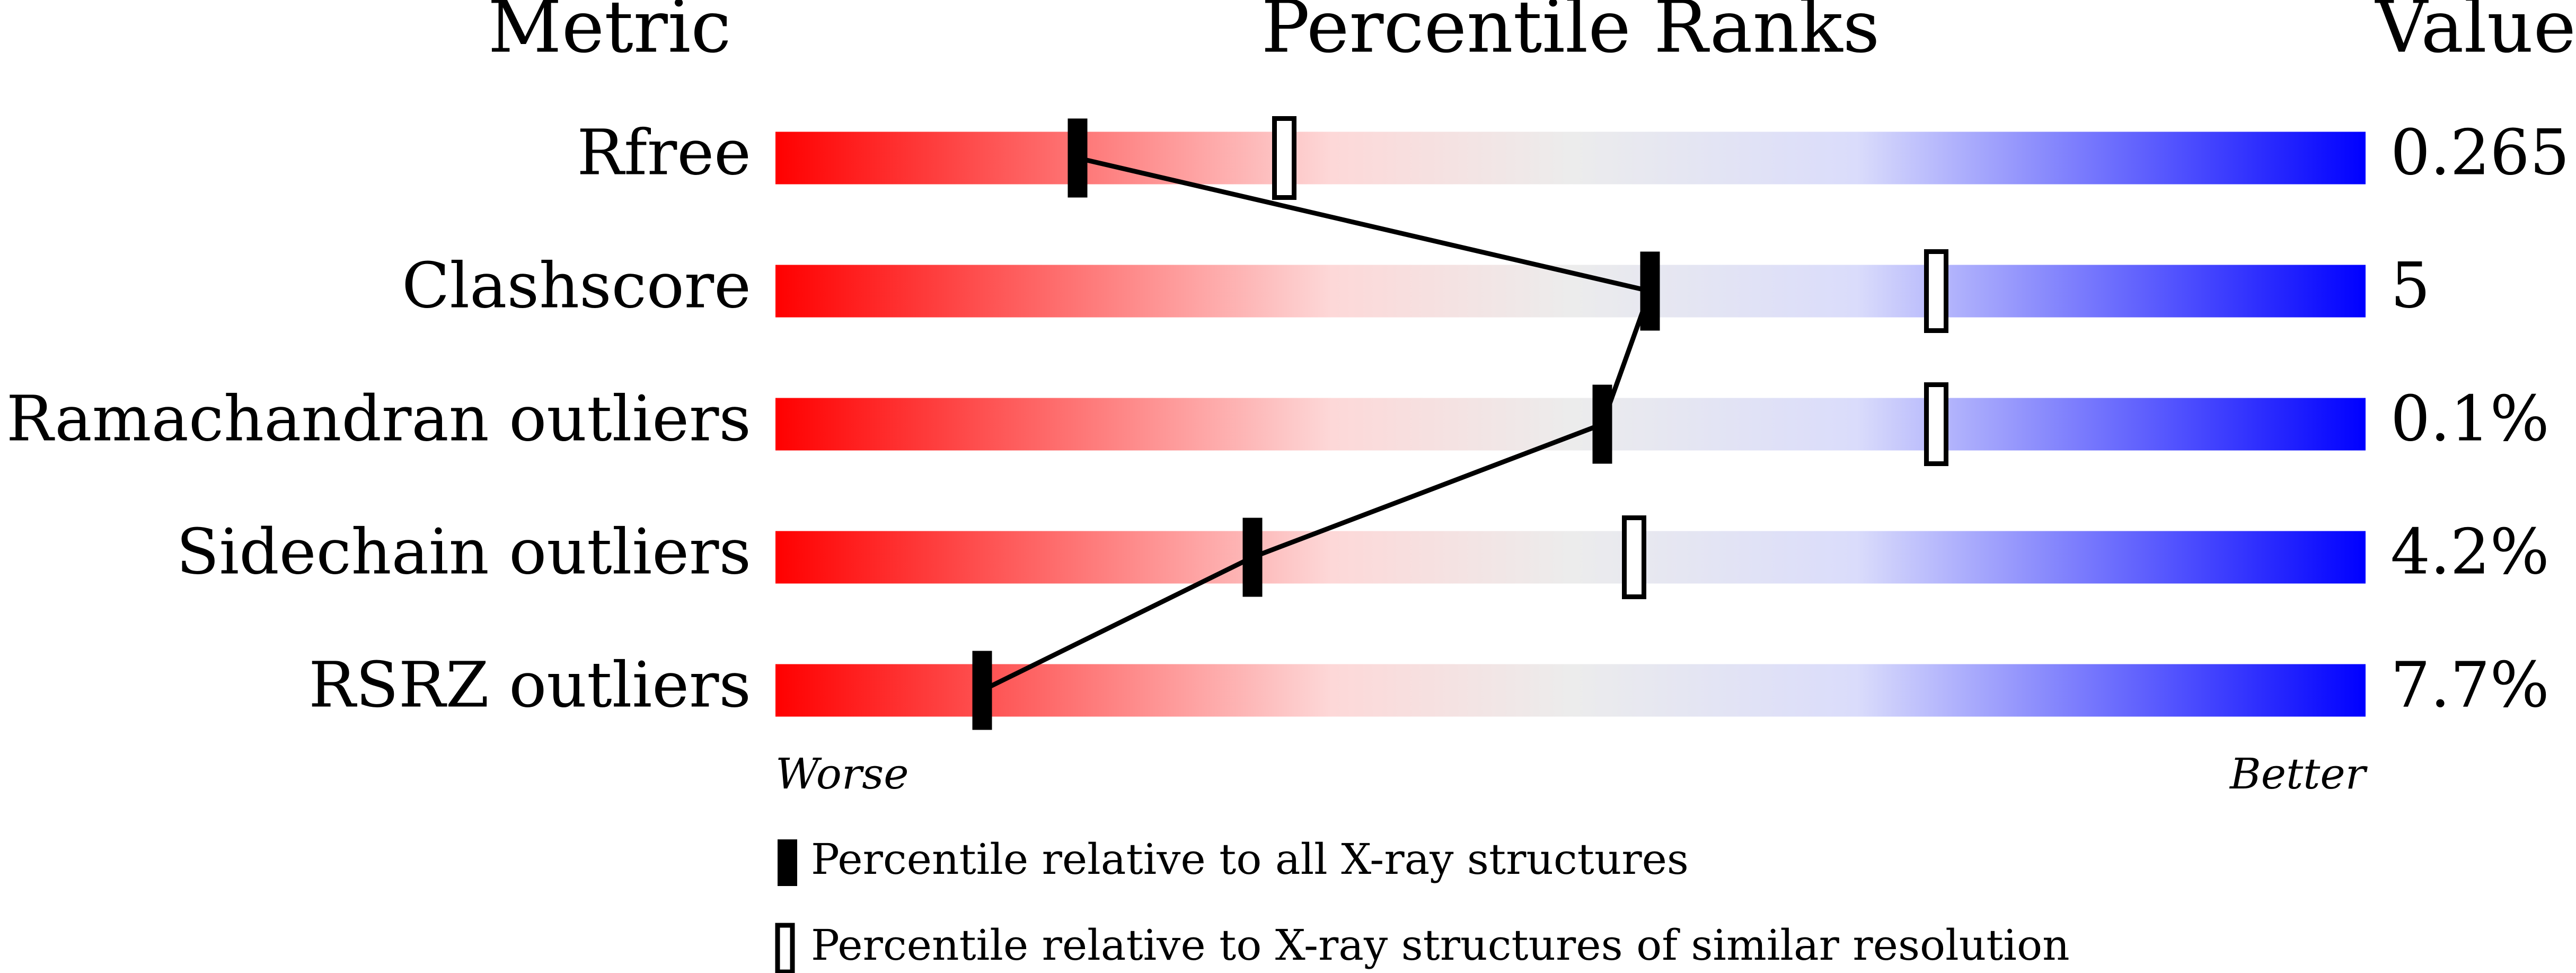 This screenshot has height=973, width=2576. Describe the element at coordinates (842, 774) in the screenshot. I see `worse-label: Worse` at that location.